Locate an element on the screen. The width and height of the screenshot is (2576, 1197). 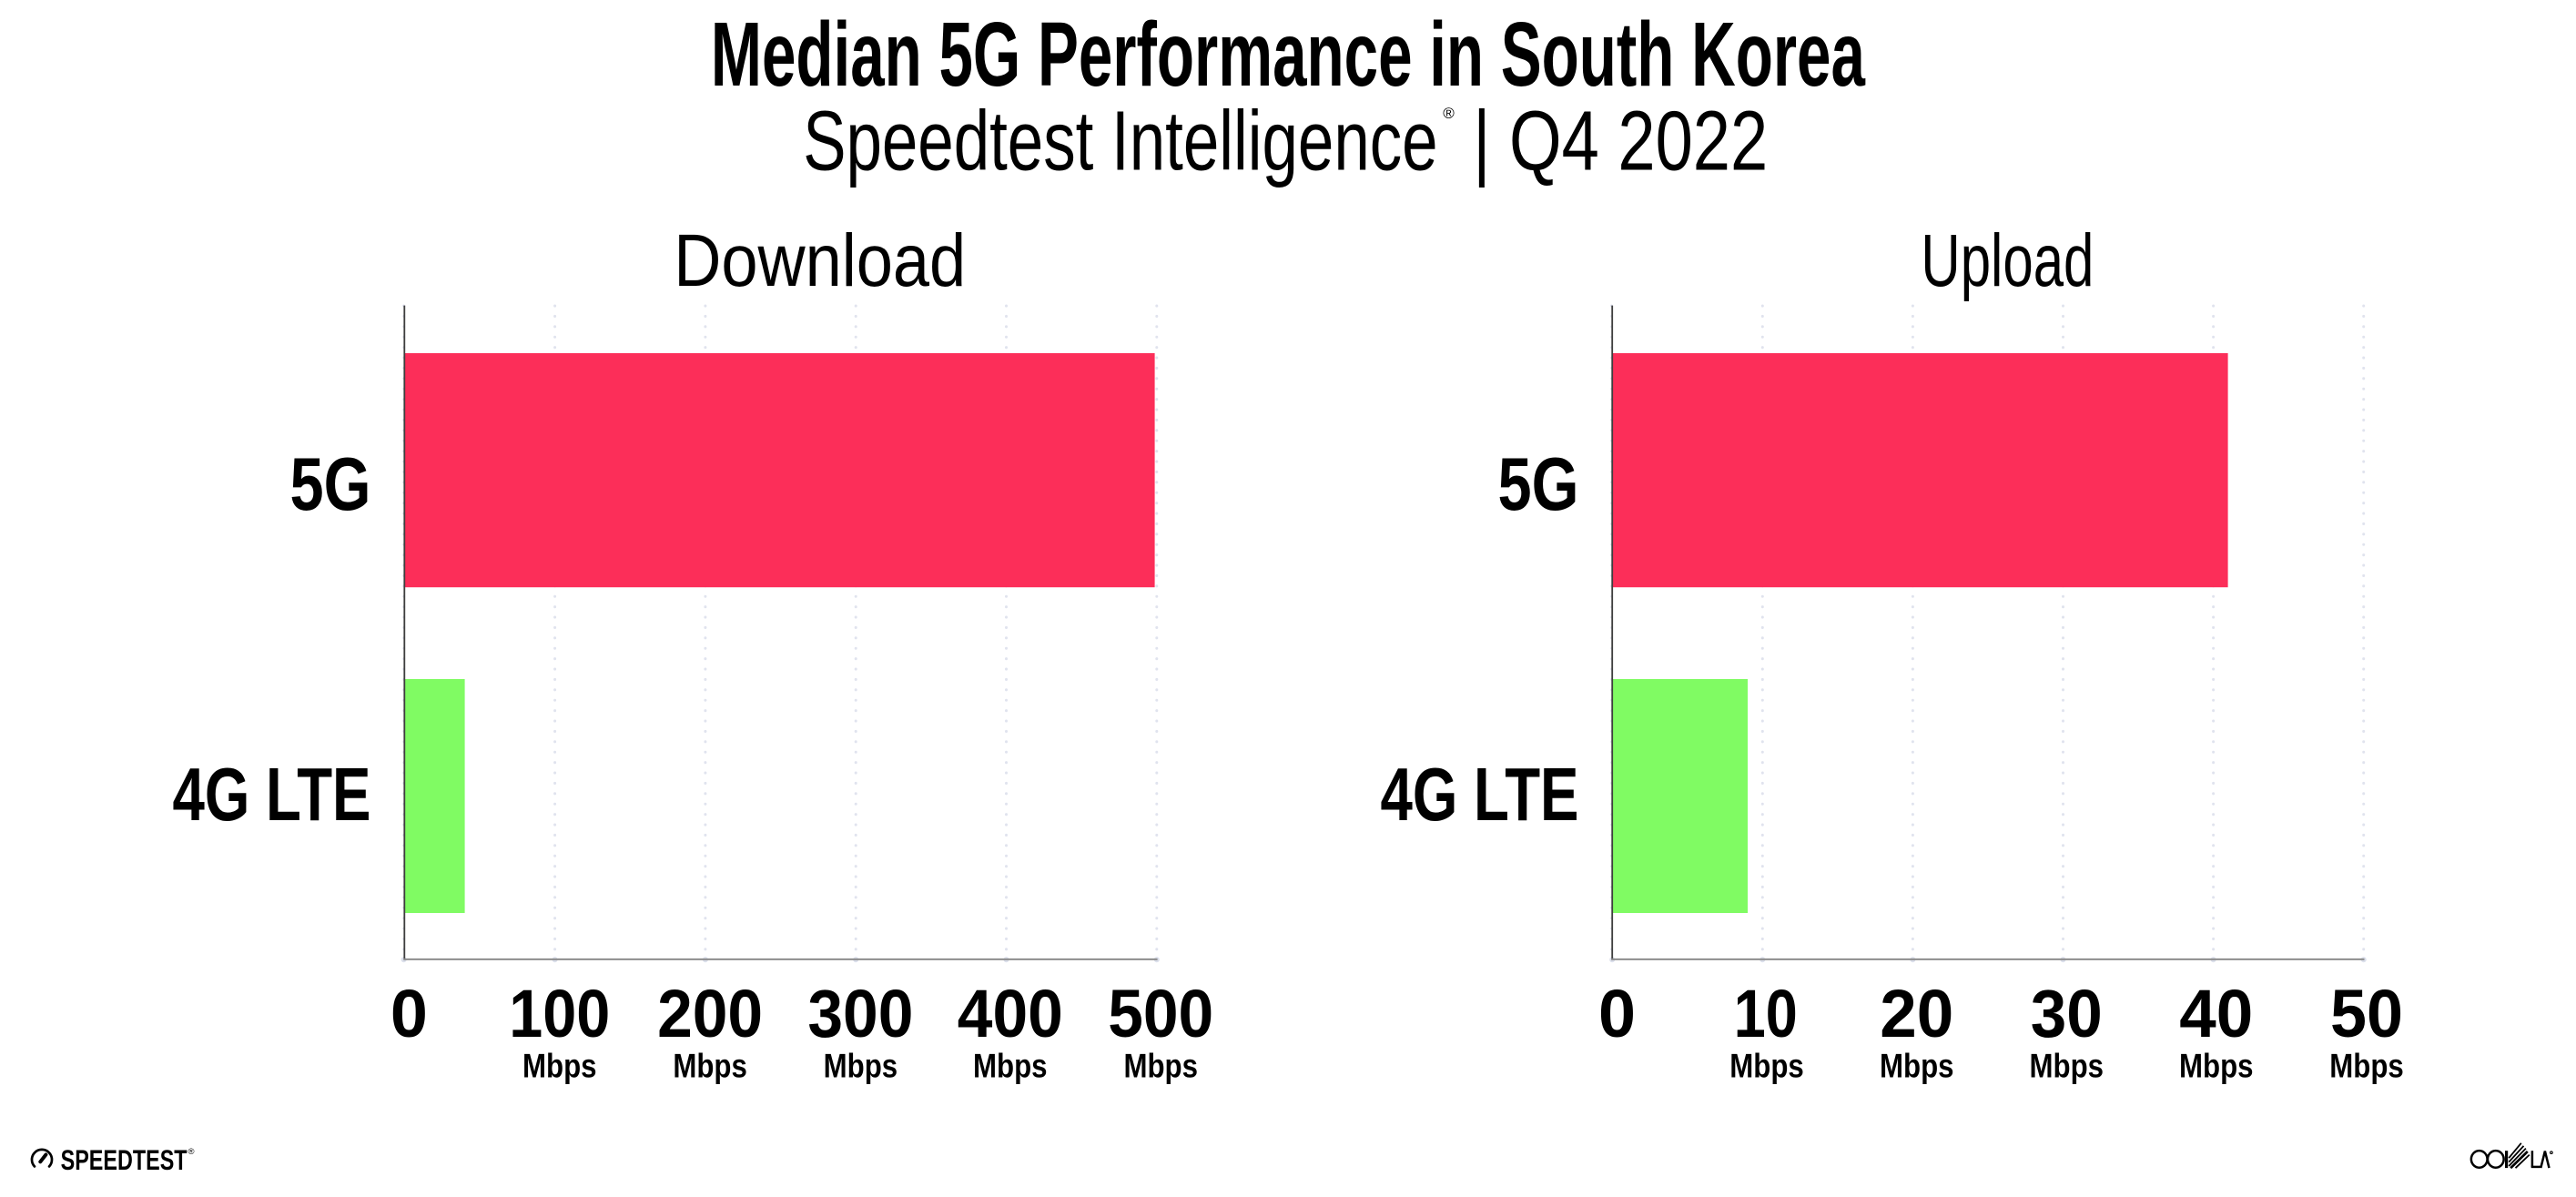
svg-text: Upload is located at coordinates (2007, 261).